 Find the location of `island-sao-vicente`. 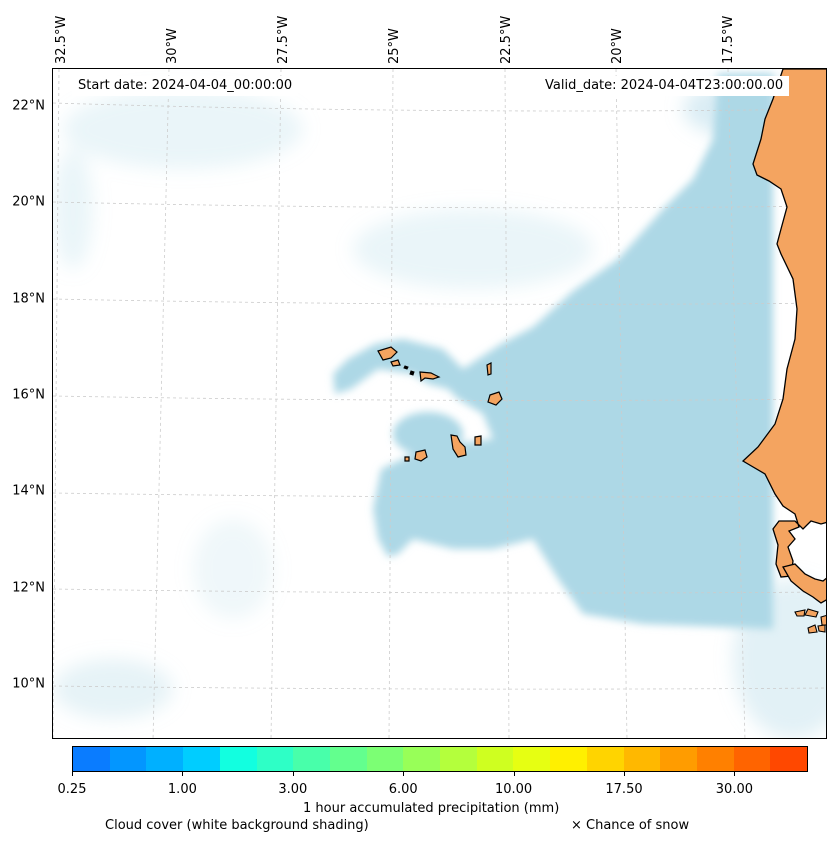

island-sao-vicente is located at coordinates (395, 363).